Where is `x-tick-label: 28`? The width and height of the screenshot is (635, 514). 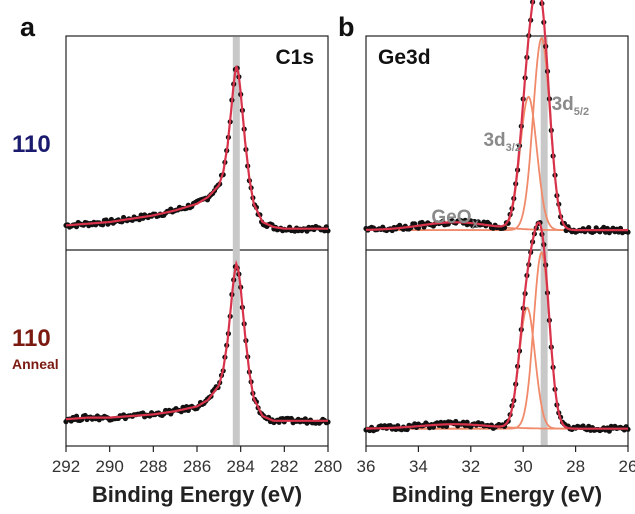 x-tick-label: 28 is located at coordinates (575, 466).